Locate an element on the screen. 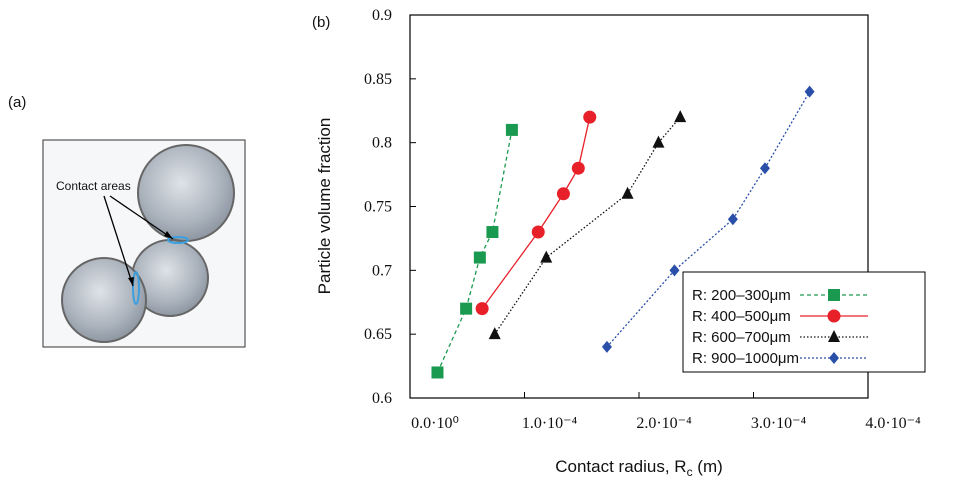 Image resolution: width=973 pixels, height=486 pixels. y-axis-title: Particle volume fraction is located at coordinates (324, 206).